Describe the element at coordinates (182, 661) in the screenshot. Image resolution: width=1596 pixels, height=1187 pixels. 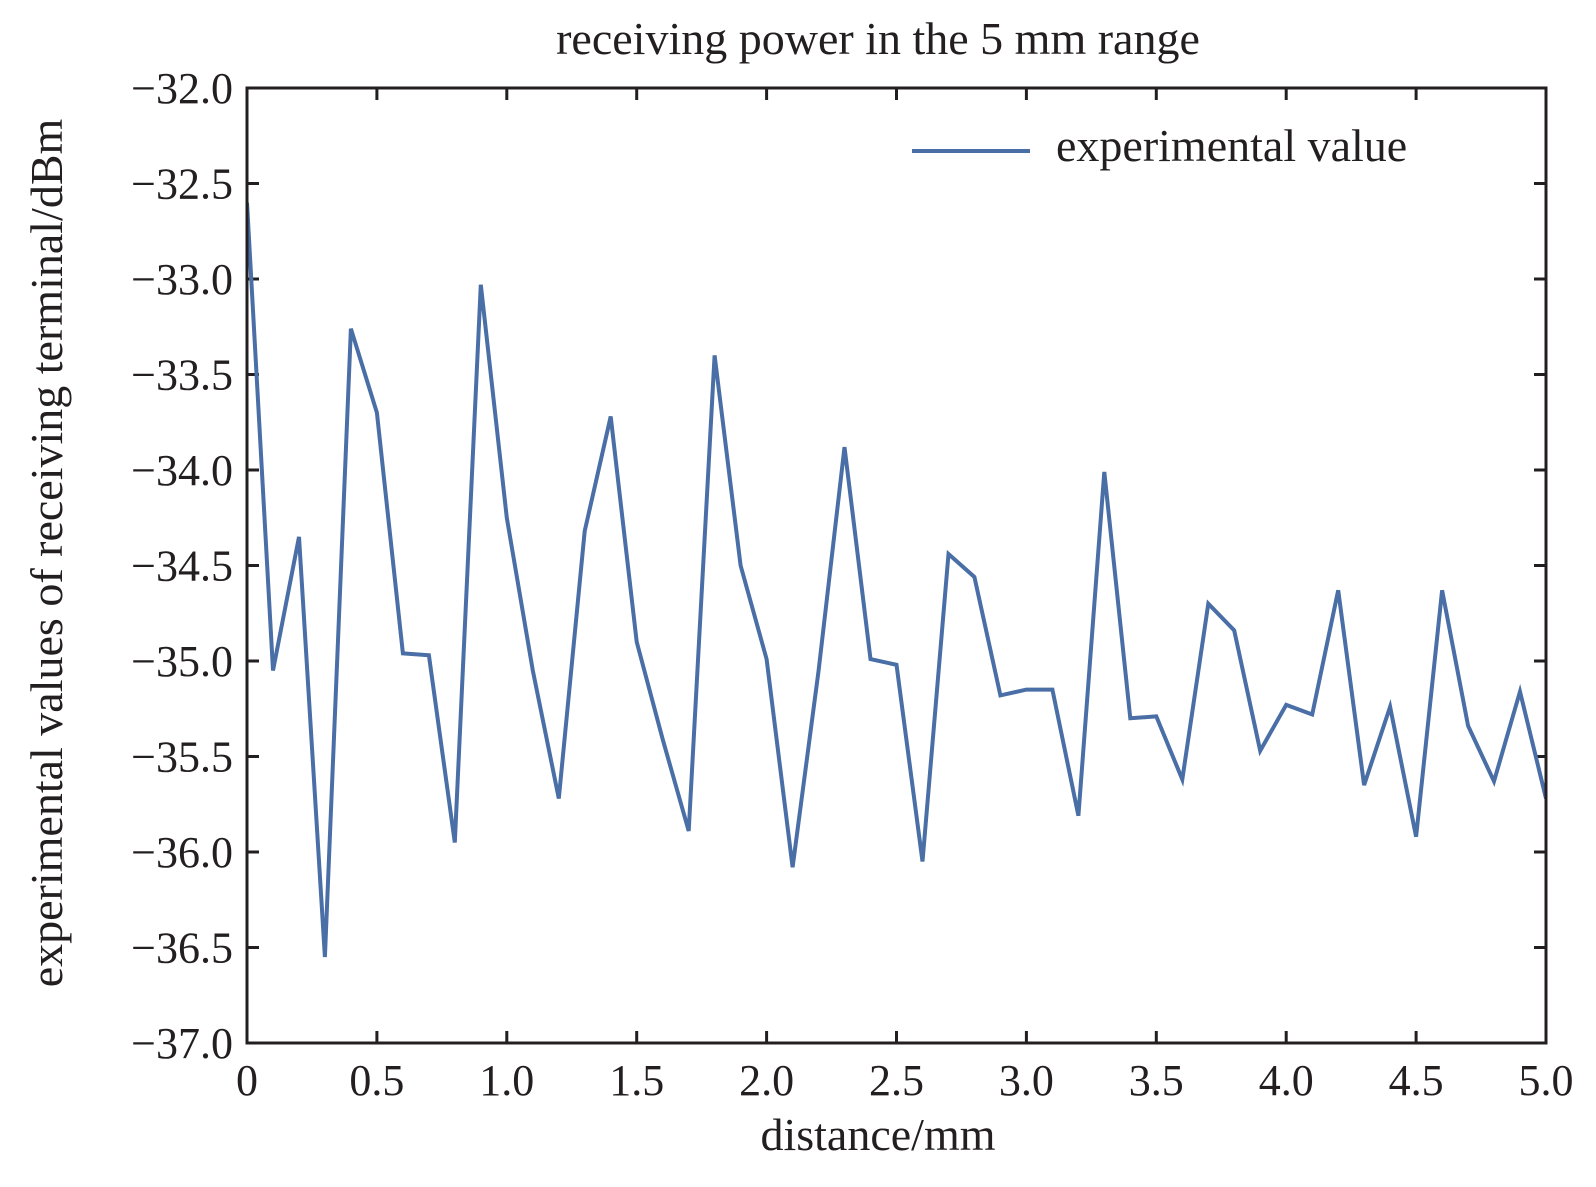
I see `y-tick-label: −35.0` at that location.